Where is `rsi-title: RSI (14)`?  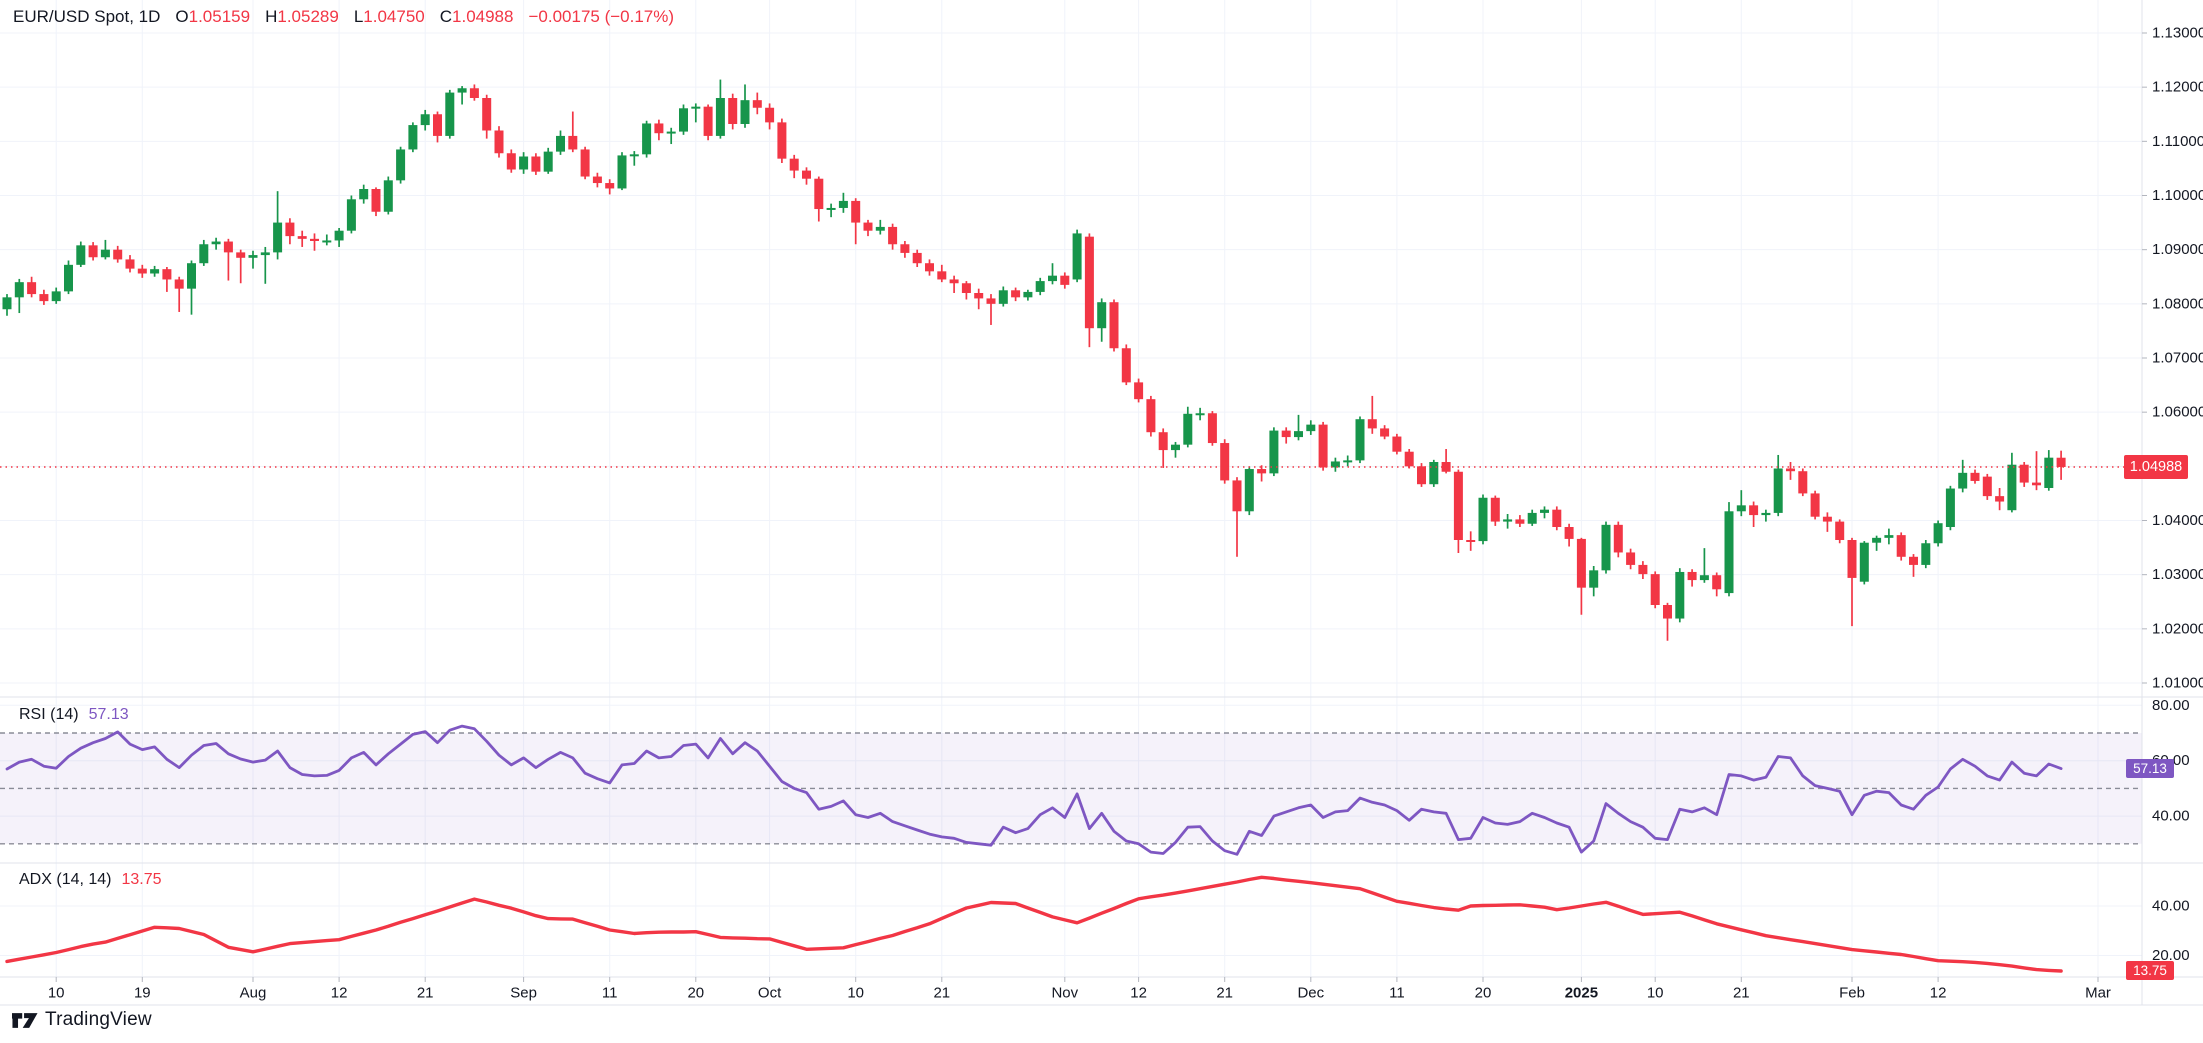 rsi-title: RSI (14) is located at coordinates (49, 714).